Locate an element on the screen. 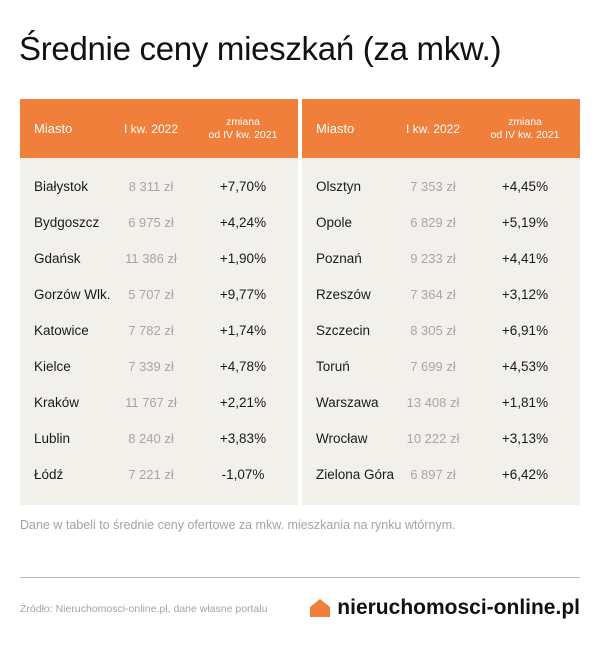 The width and height of the screenshot is (600, 656). cell-change: +3,83% is located at coordinates (243, 438).